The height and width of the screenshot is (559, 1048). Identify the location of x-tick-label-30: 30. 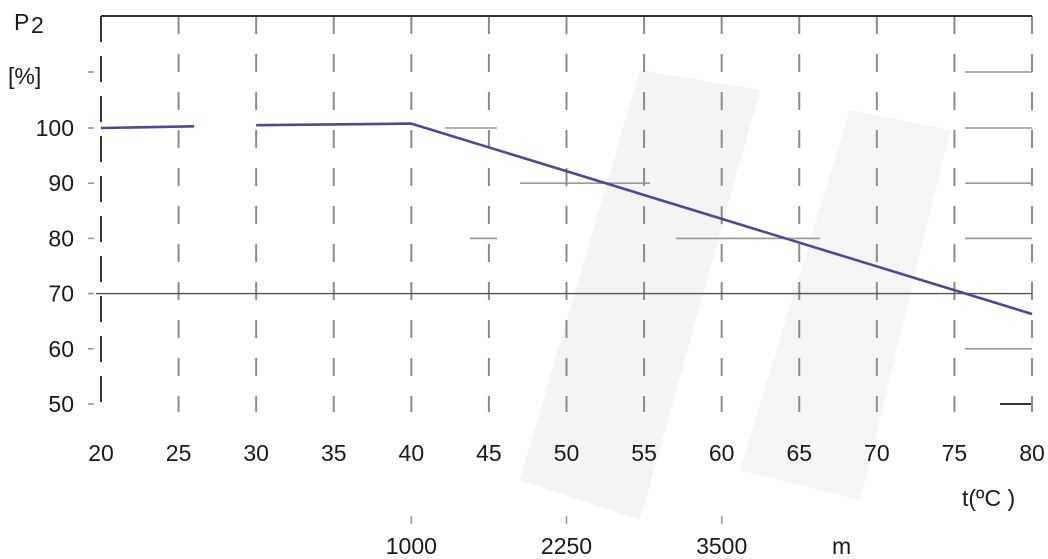
(256, 453).